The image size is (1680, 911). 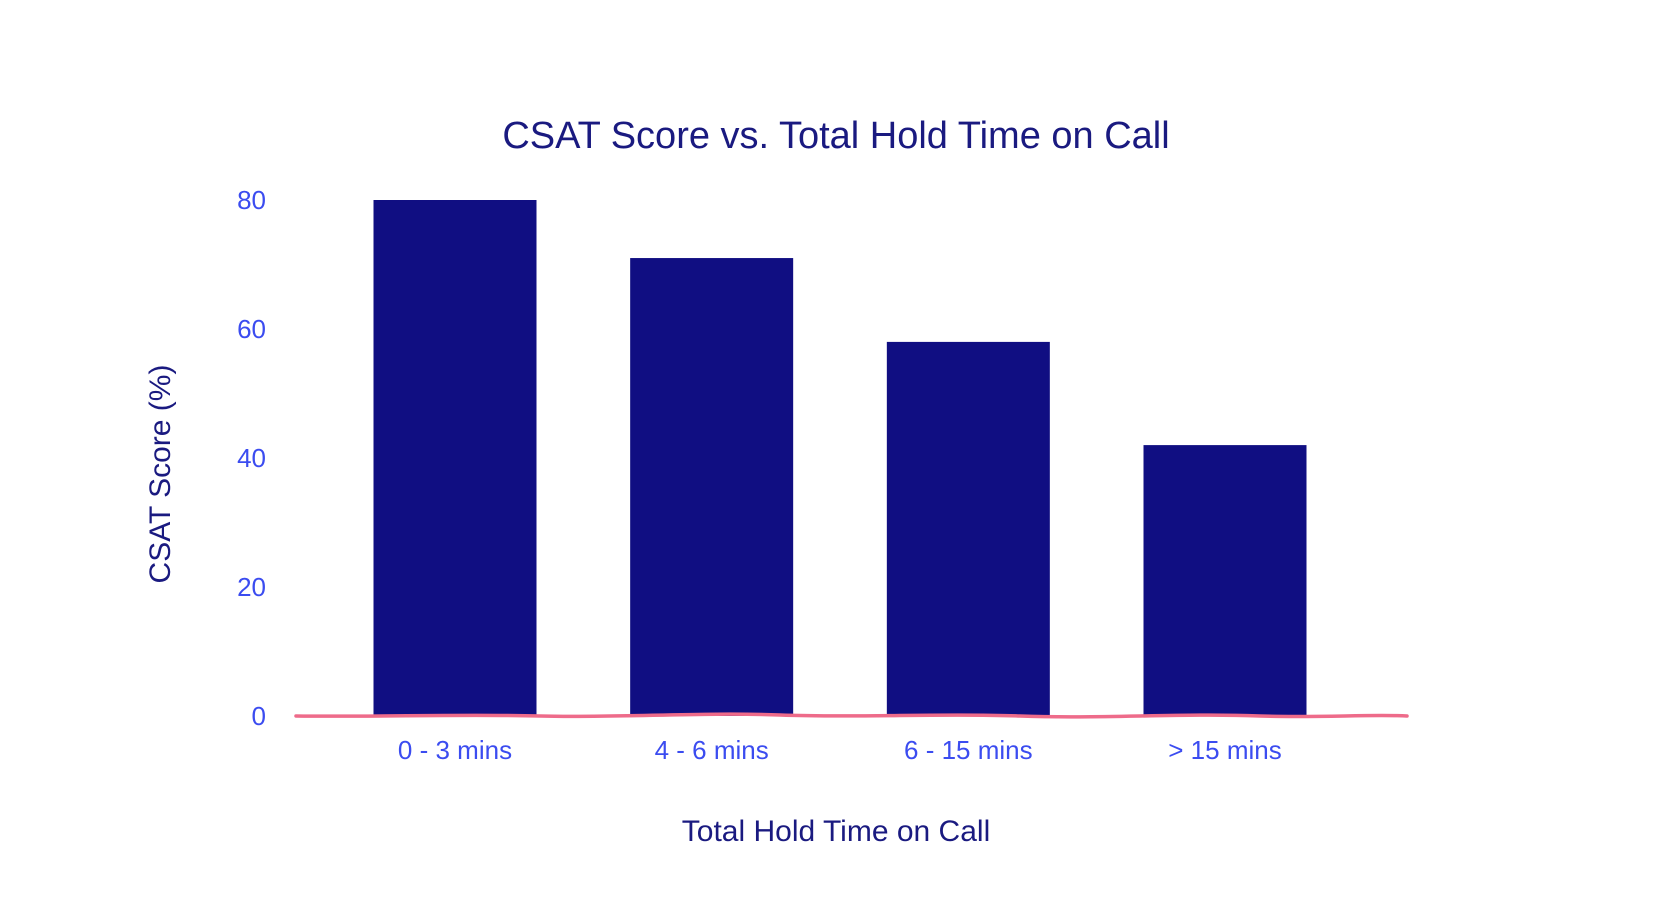 What do you see at coordinates (455, 750) in the screenshot?
I see `x-tick-label: 0 - 3 mins` at bounding box center [455, 750].